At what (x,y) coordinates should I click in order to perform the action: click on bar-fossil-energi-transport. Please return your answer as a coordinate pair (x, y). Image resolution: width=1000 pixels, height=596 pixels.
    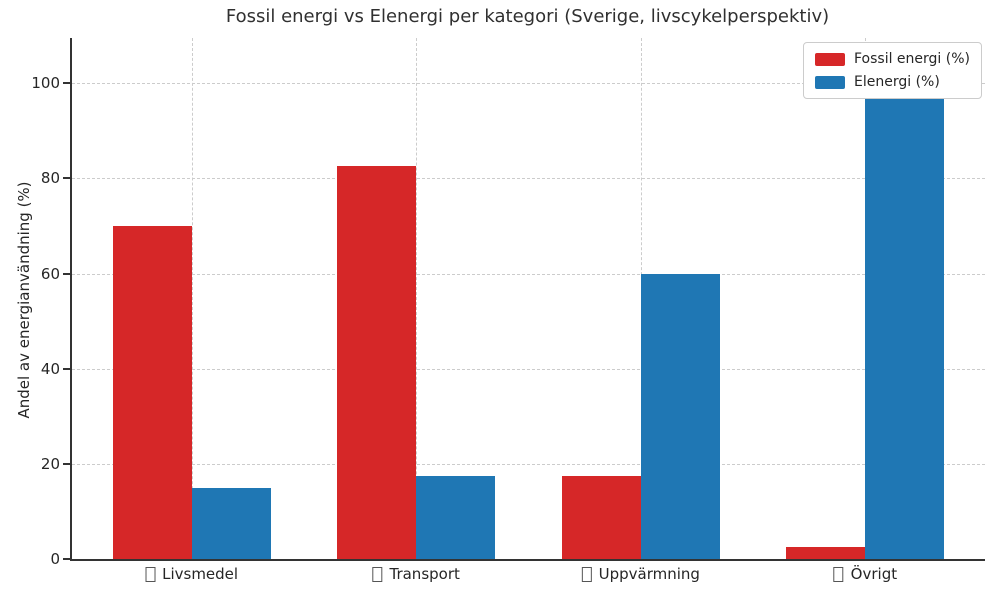
    Looking at the image, I should click on (376, 362).